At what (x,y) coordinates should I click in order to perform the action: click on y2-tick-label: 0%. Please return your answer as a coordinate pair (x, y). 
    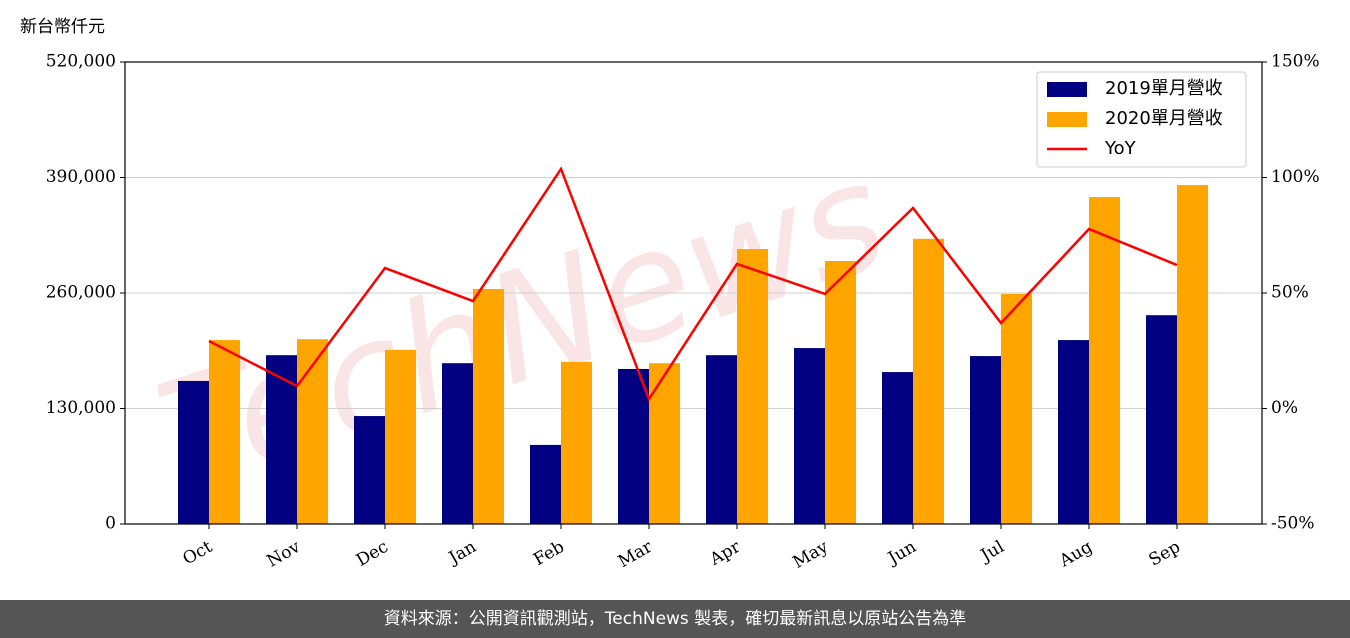
    Looking at the image, I should click on (1284, 408).